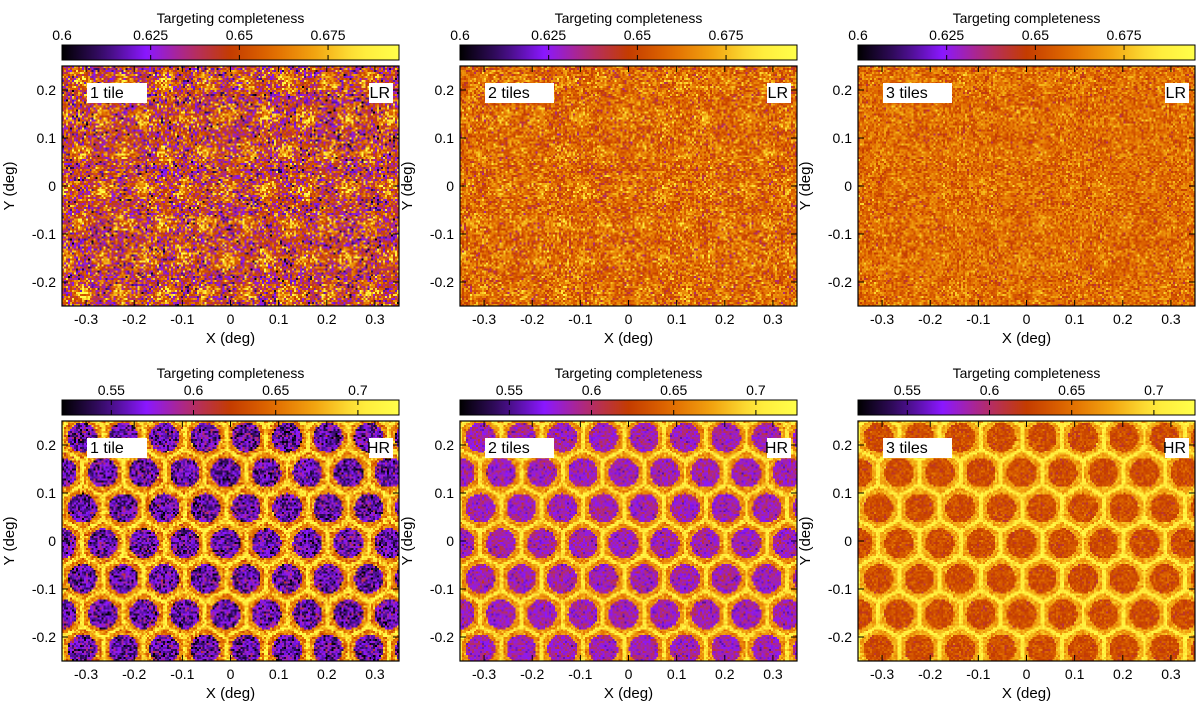 This screenshot has width=1200, height=710. I want to click on y-tick-label: -0.1, so click(44, 234).